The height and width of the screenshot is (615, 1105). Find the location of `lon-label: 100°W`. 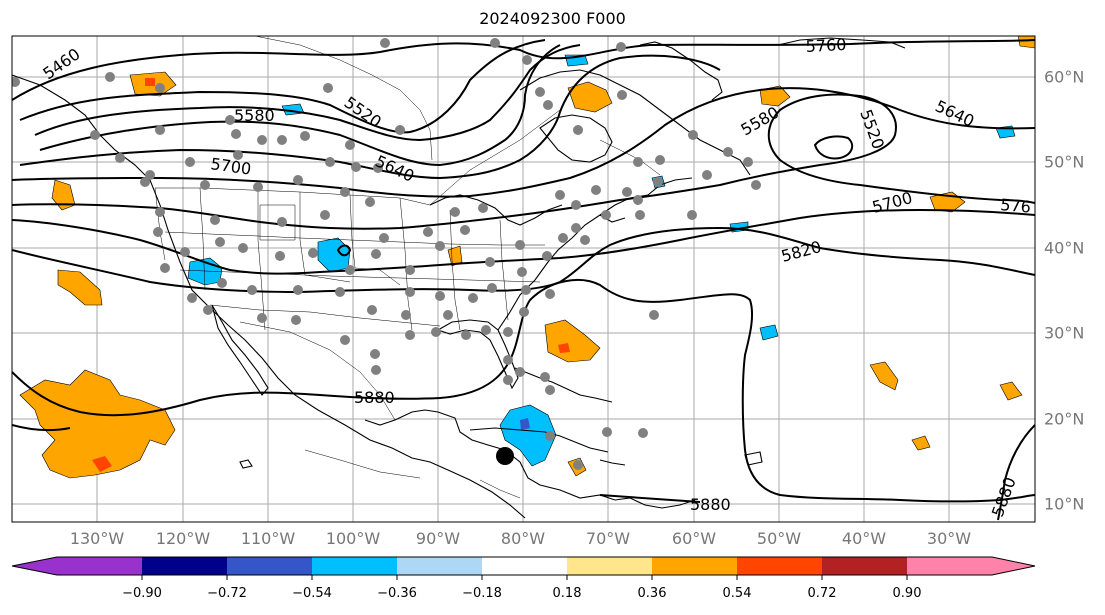

lon-label: 100°W is located at coordinates (353, 538).